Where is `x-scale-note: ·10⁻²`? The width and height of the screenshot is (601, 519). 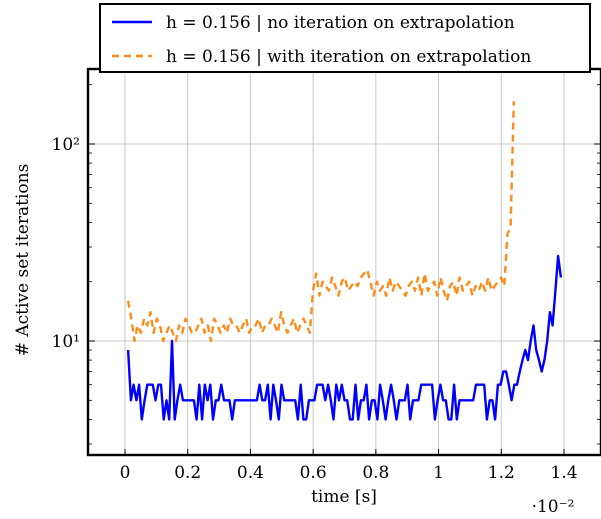
x-scale-note: ·10⁻² is located at coordinates (553, 507).